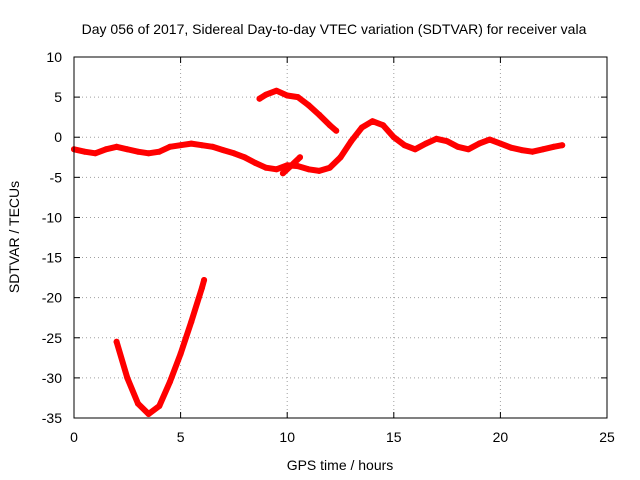 Image resolution: width=640 pixels, height=480 pixels. Describe the element at coordinates (394, 437) in the screenshot. I see `x-tick-label: 15` at that location.